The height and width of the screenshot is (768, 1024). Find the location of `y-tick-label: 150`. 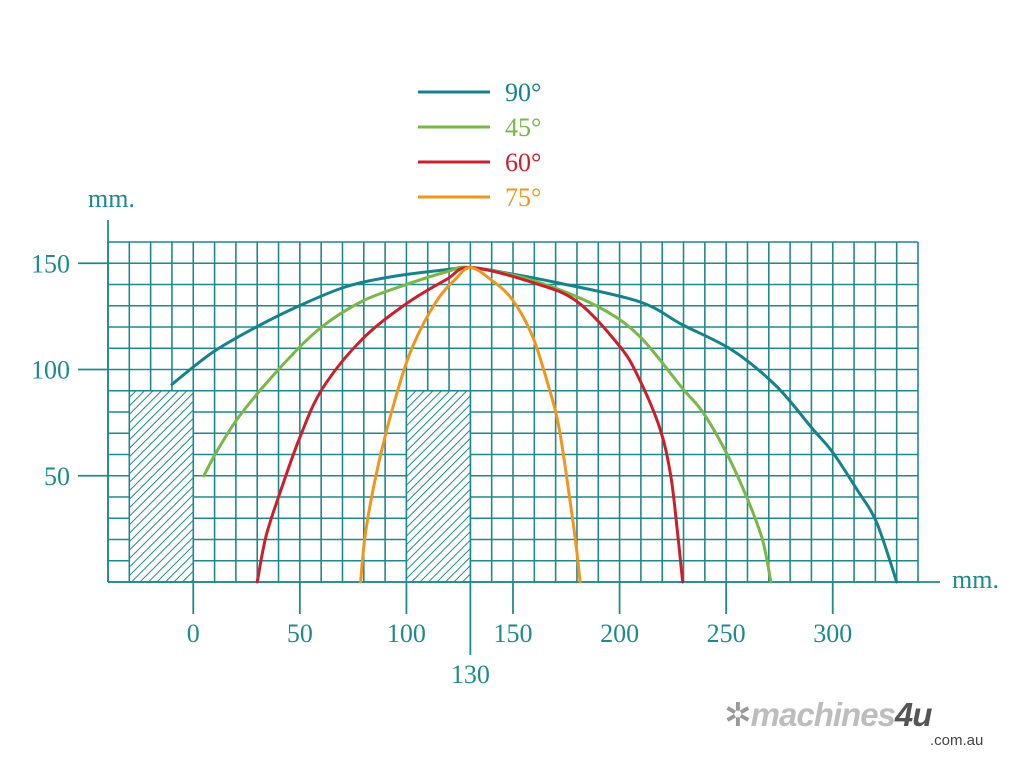

y-tick-label: 150 is located at coordinates (50, 263).